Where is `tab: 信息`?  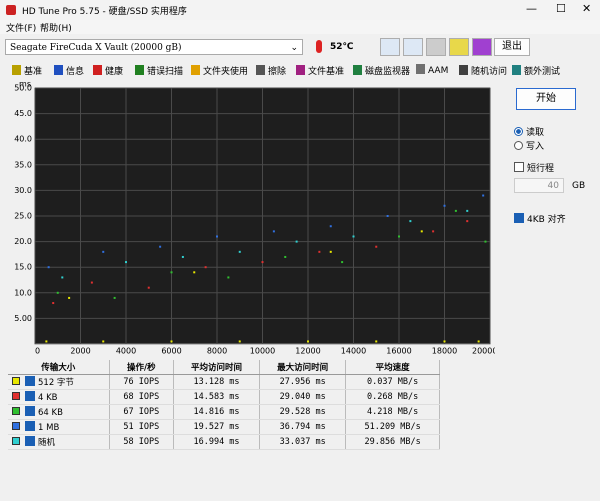 tab: 信息 is located at coordinates (69, 70).